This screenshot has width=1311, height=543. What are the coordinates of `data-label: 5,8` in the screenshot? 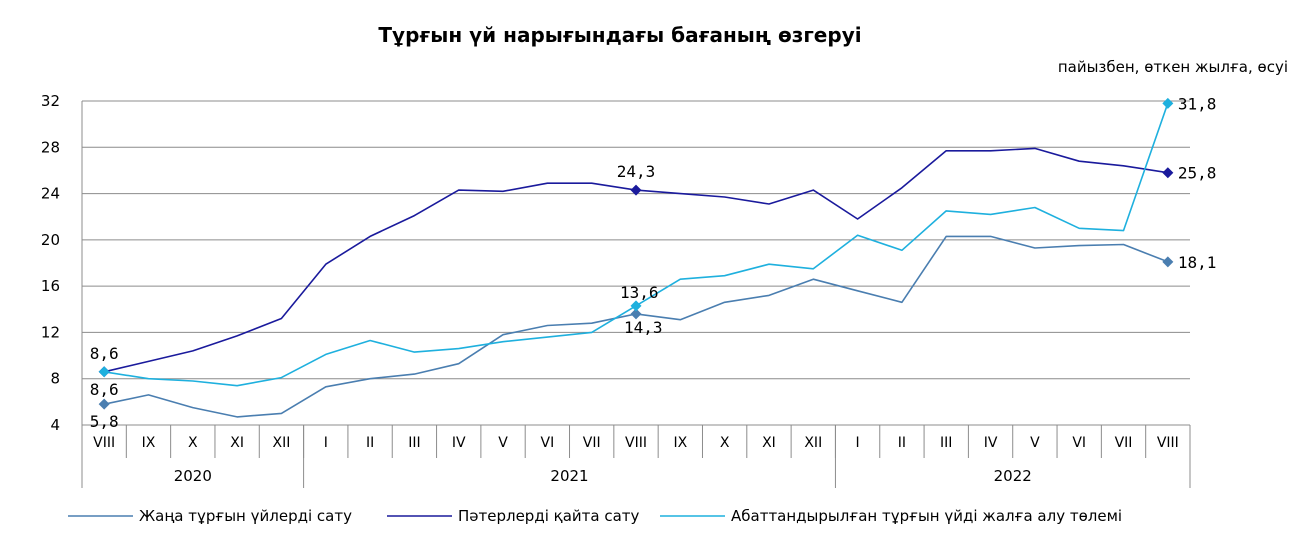 It's located at (104, 421).